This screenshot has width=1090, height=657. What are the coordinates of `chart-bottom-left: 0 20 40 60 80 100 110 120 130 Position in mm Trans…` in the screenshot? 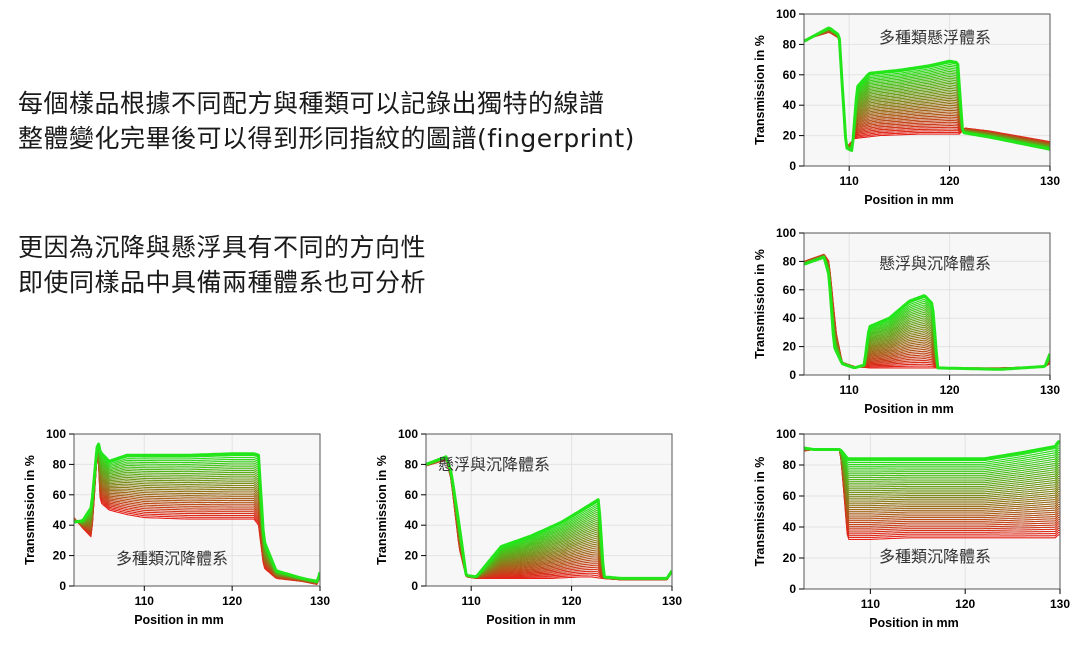 It's located at (180, 530).